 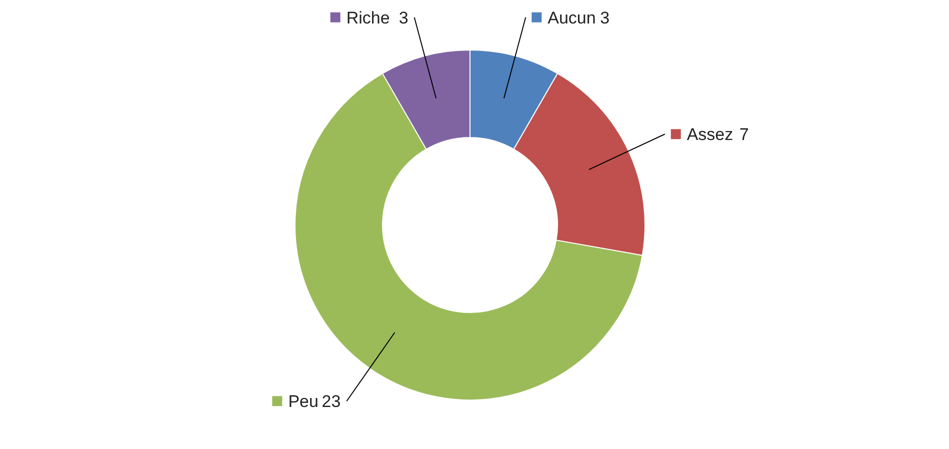 I want to click on legend-label: Assez, so click(x=710, y=134).